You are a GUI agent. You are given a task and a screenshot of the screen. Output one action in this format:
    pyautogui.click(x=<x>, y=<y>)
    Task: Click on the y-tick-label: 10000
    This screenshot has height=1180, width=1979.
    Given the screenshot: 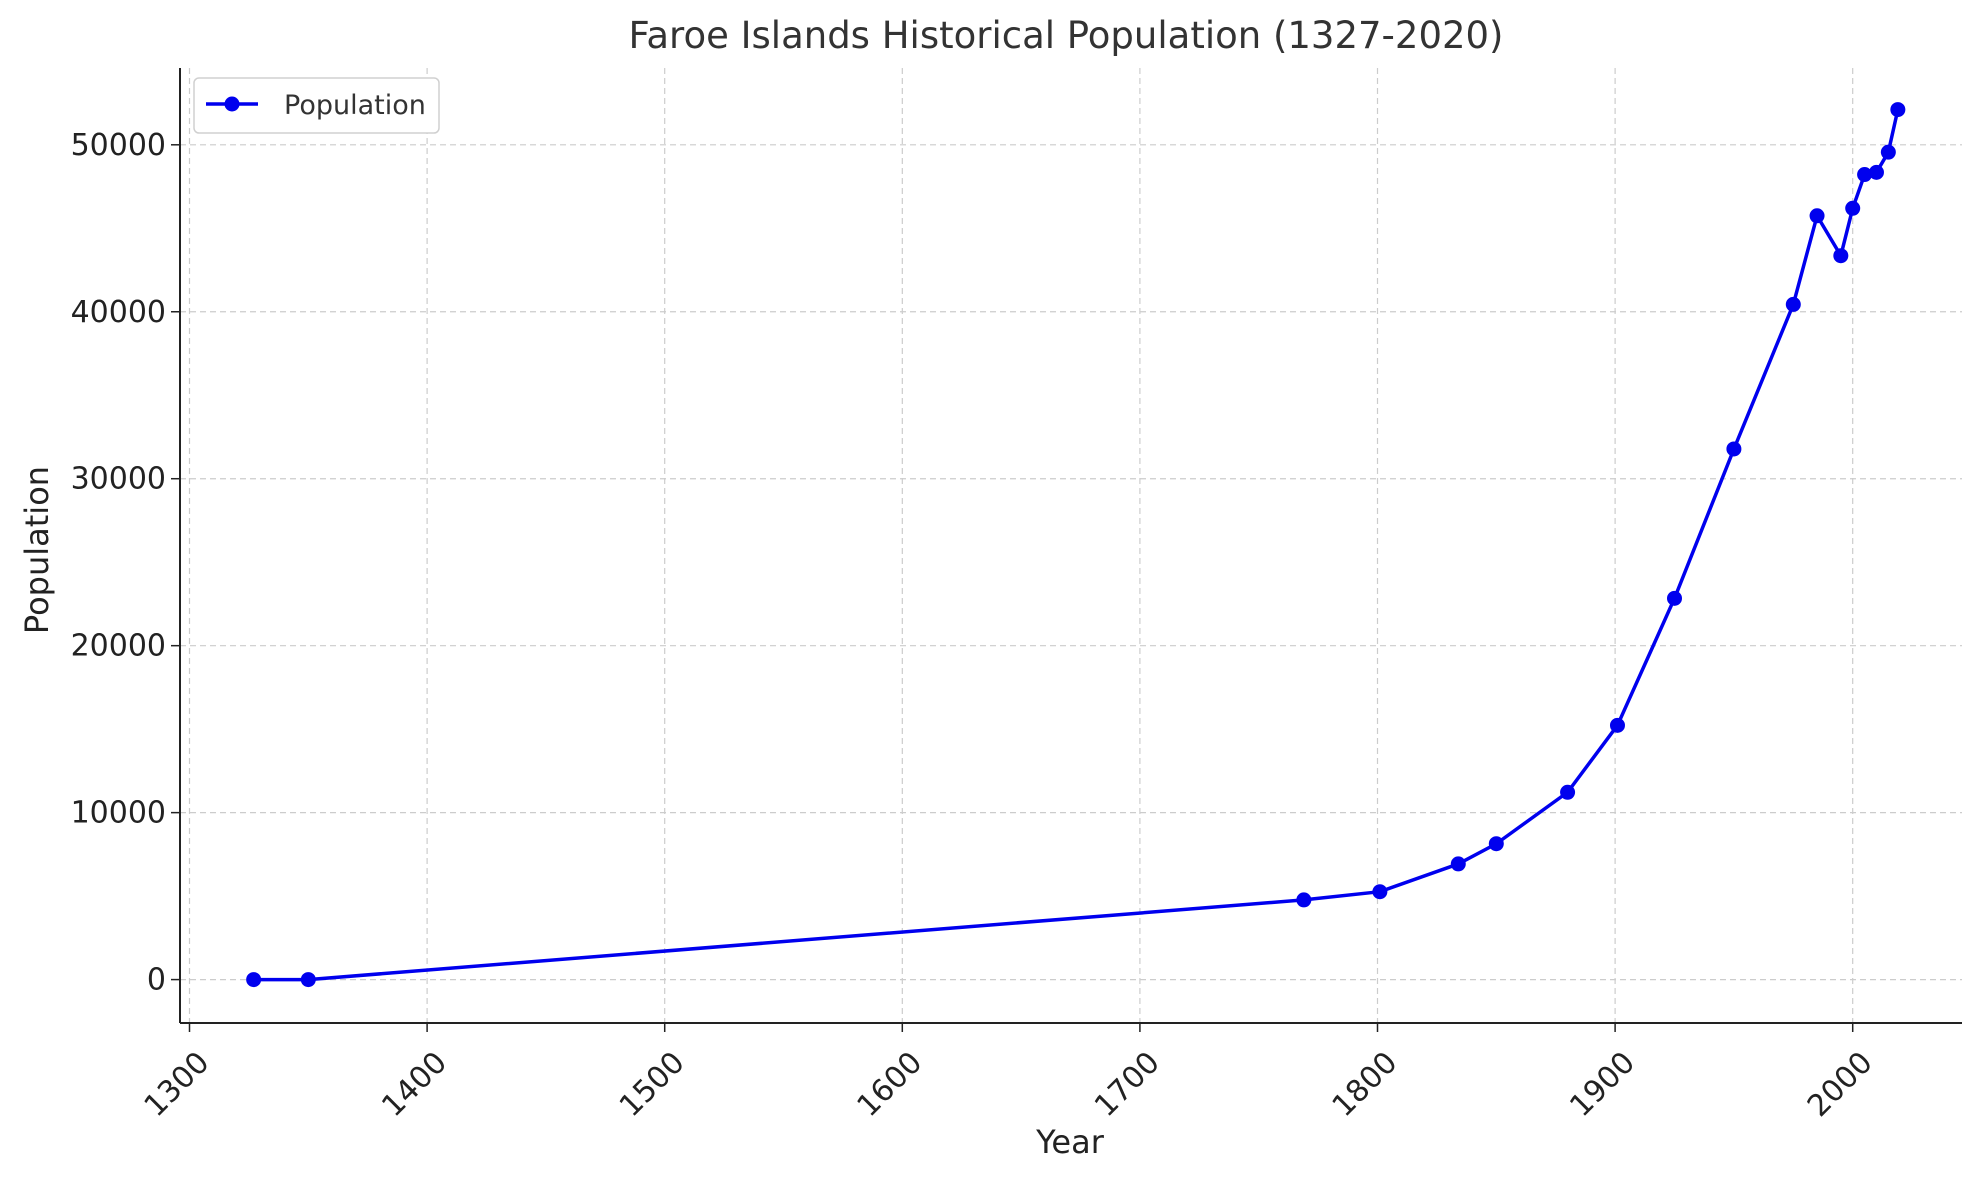 What is the action you would take?
    pyautogui.click(x=118, y=813)
    